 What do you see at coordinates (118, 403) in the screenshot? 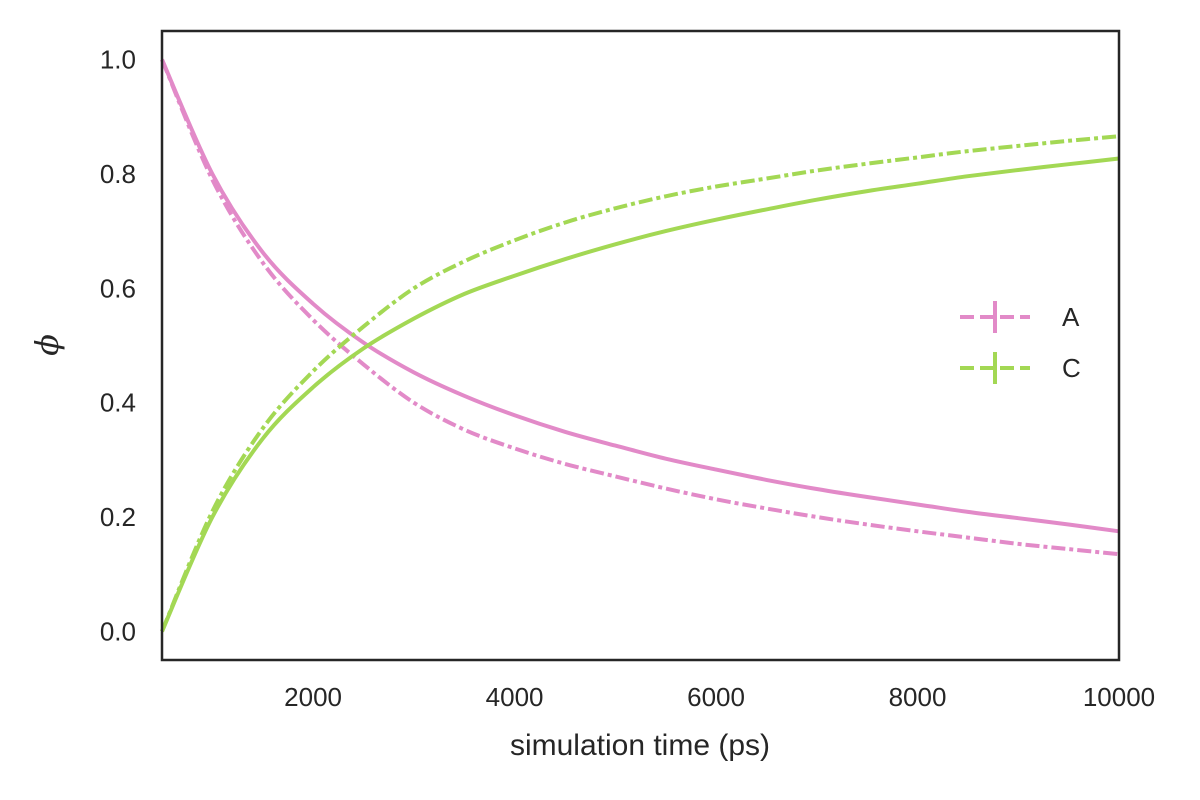
I see `y-tick-label: 0.4` at bounding box center [118, 403].